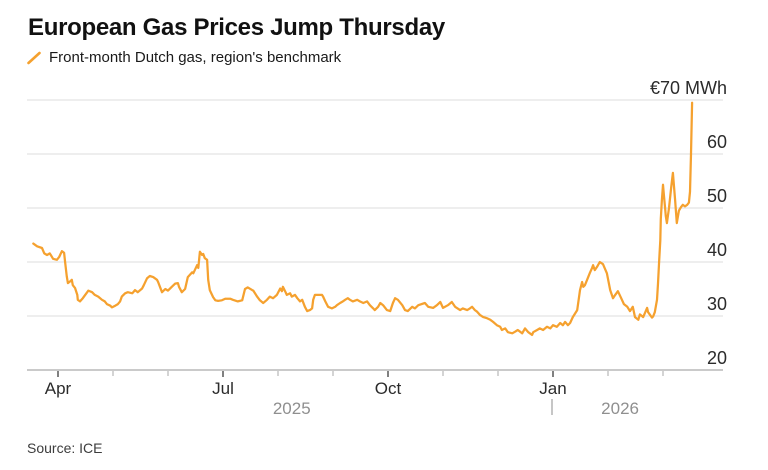 The height and width of the screenshot is (470, 768). Describe the element at coordinates (620, 408) in the screenshot. I see `year-label: 2026` at that location.